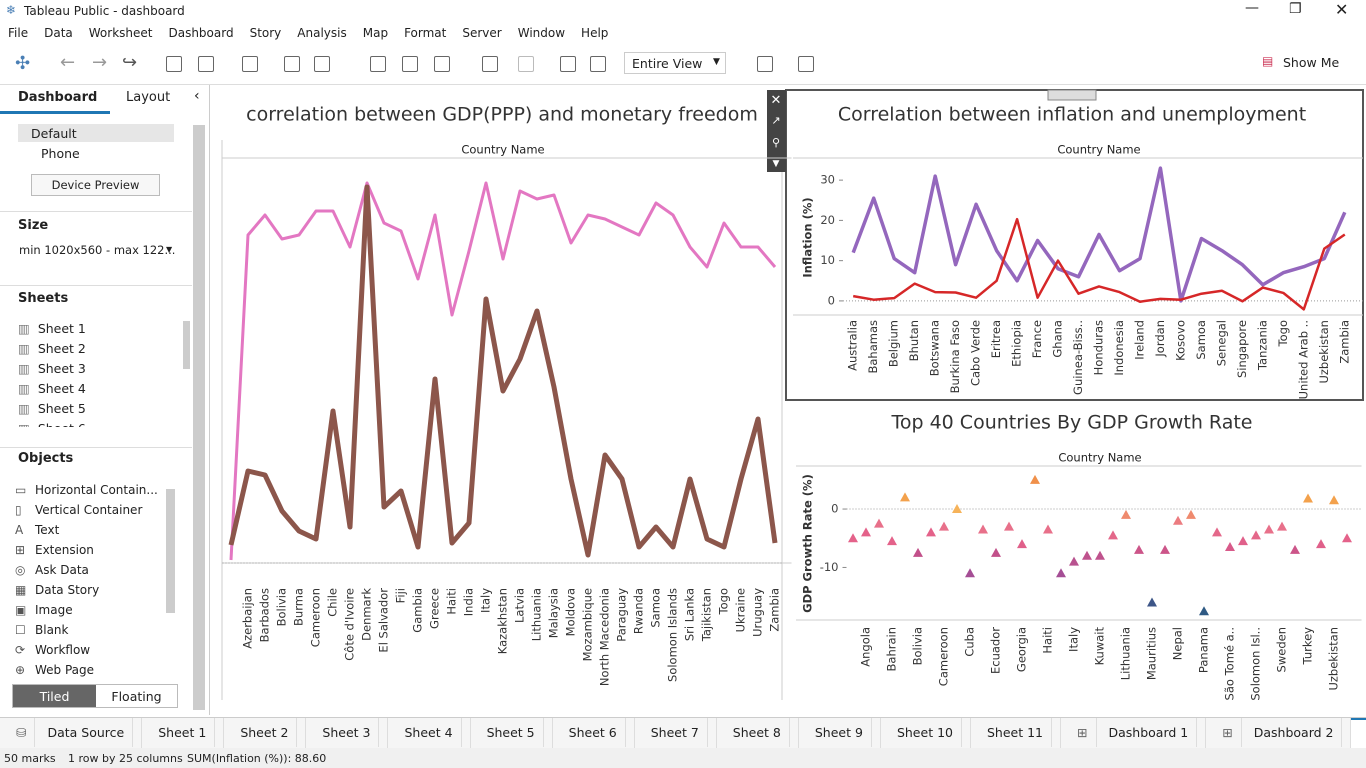 Image resolution: width=1366 pixels, height=768 pixels. I want to click on sheet-item: ▥ Sheet 1, so click(52, 328).